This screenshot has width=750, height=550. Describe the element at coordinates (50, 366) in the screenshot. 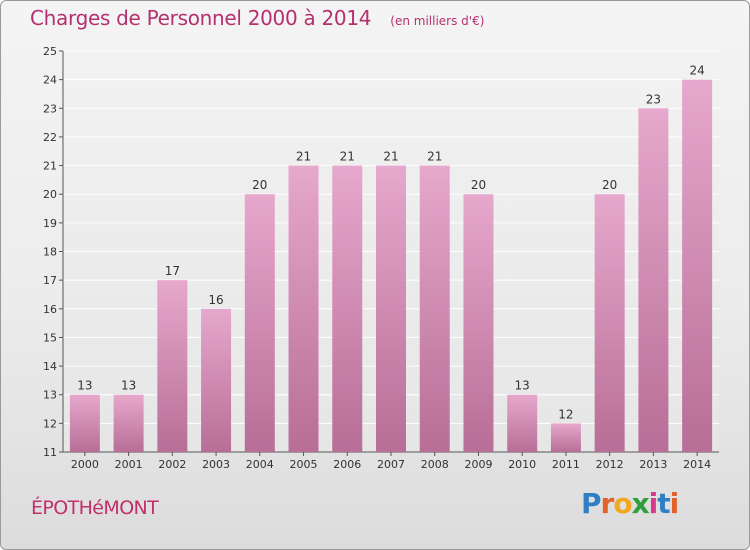

I see `y-tick-label: 14` at that location.